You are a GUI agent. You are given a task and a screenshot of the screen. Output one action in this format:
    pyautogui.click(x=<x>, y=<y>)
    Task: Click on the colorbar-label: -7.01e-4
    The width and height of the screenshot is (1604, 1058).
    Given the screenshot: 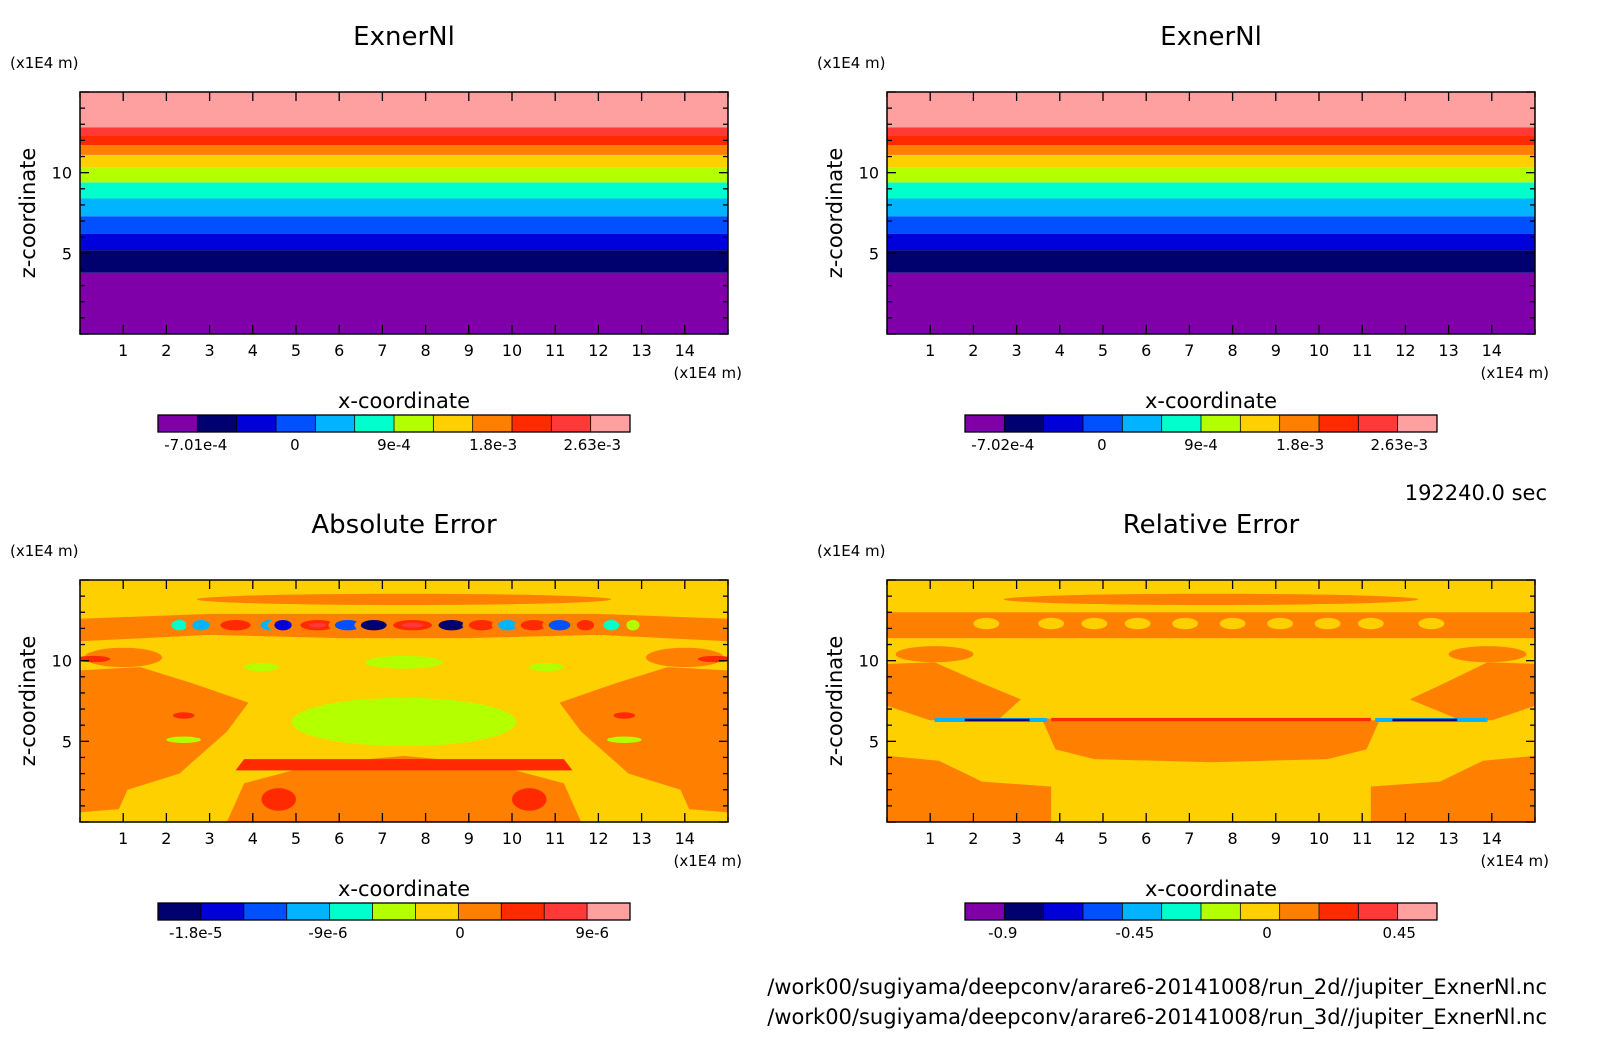 What is the action you would take?
    pyautogui.click(x=195, y=445)
    